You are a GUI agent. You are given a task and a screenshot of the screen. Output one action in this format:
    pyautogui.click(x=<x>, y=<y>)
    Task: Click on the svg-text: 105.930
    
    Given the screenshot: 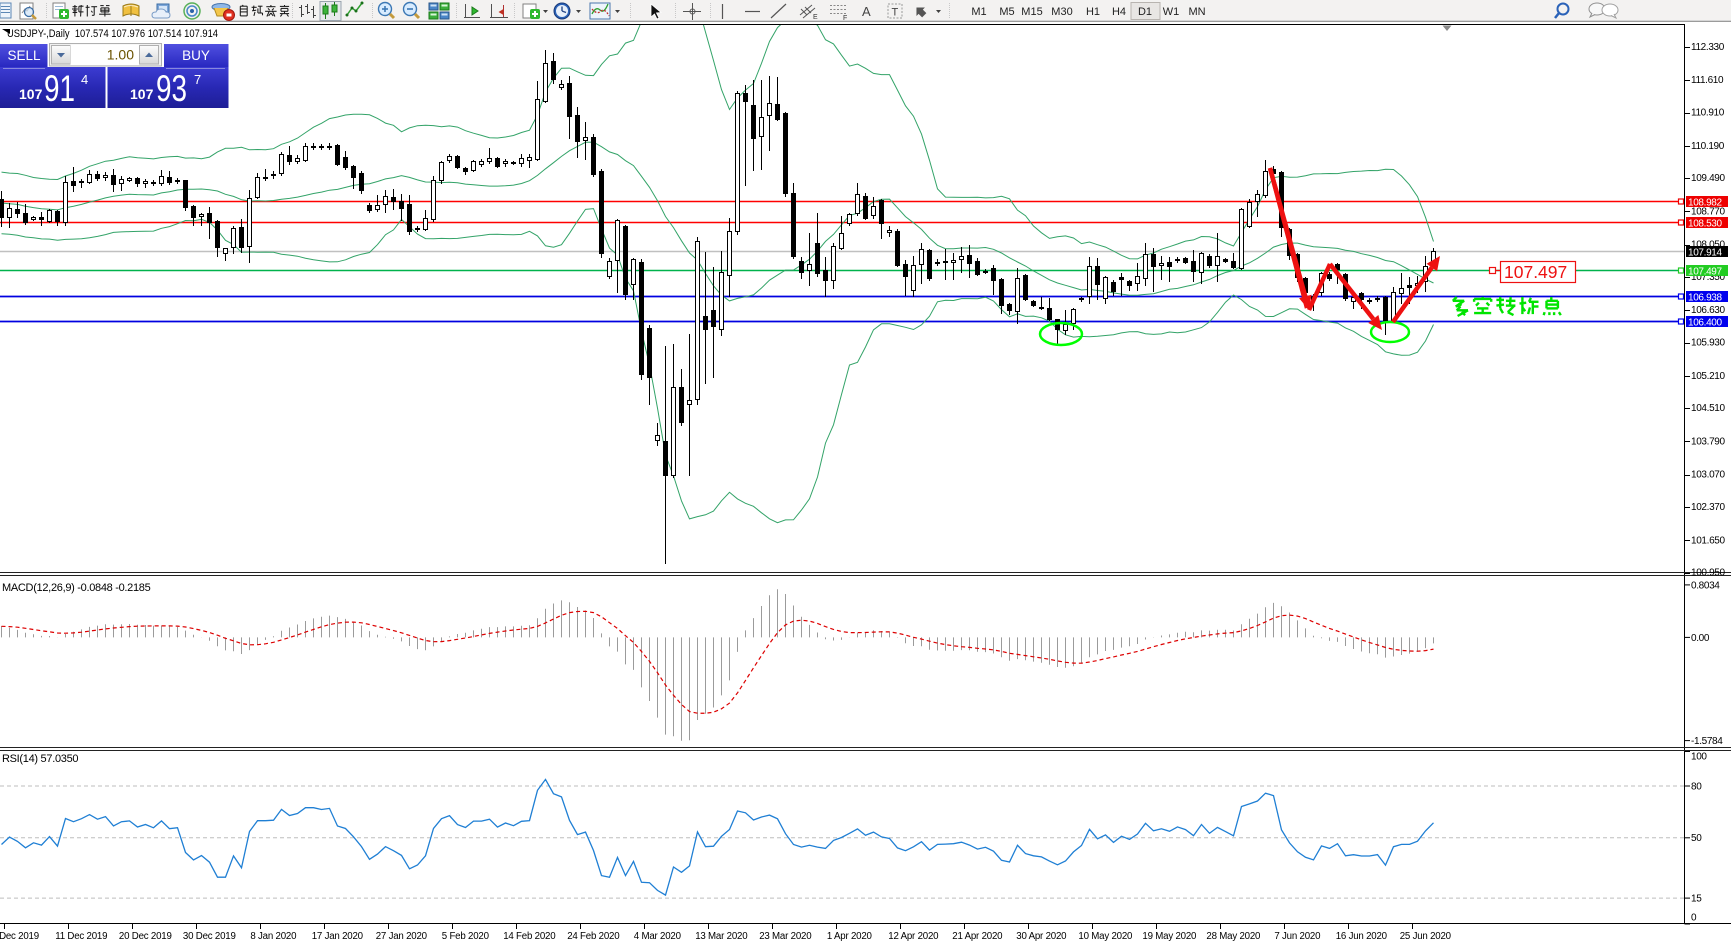 What is the action you would take?
    pyautogui.click(x=1708, y=343)
    